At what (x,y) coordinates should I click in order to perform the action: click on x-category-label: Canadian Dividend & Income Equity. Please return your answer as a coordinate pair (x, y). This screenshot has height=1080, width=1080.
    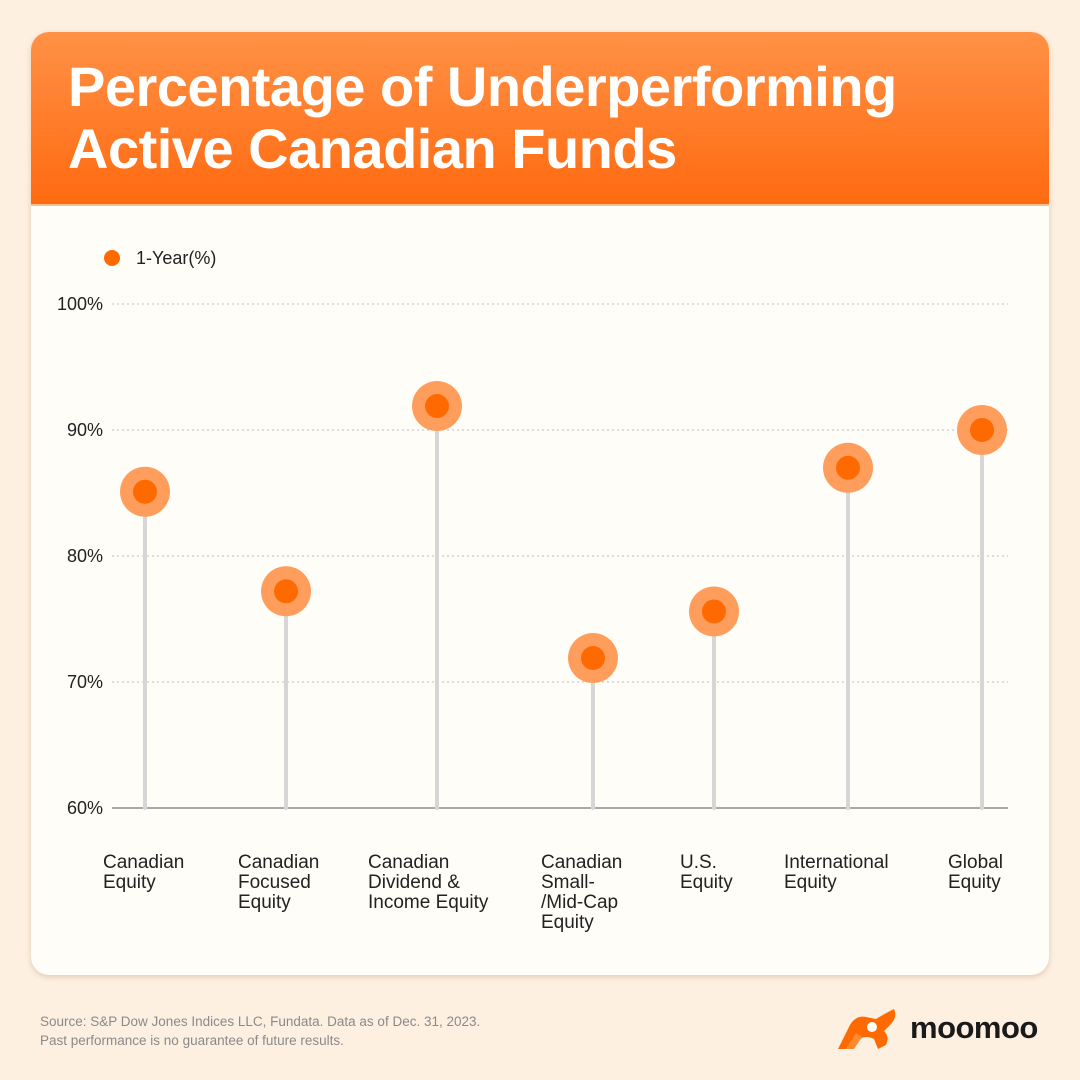
    Looking at the image, I should click on (428, 882).